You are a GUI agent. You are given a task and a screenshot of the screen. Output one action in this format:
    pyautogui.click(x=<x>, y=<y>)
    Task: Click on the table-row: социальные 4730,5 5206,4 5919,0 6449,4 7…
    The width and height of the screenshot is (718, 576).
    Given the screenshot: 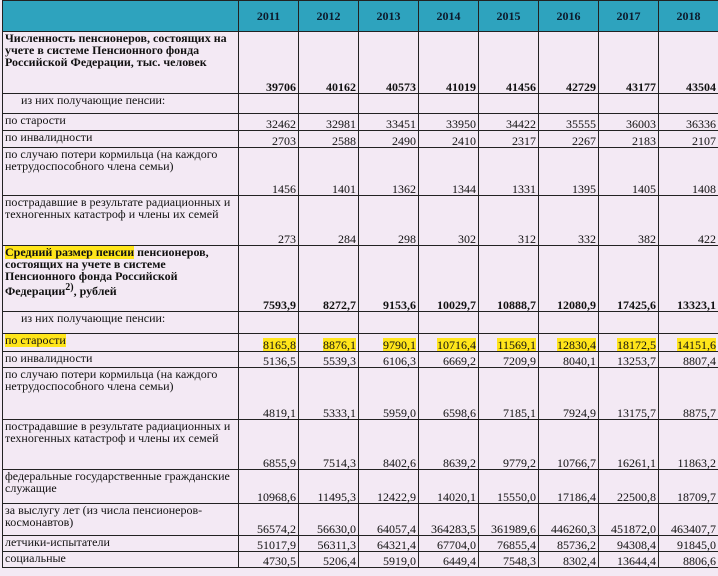 What is the action you would take?
    pyautogui.click(x=360, y=559)
    